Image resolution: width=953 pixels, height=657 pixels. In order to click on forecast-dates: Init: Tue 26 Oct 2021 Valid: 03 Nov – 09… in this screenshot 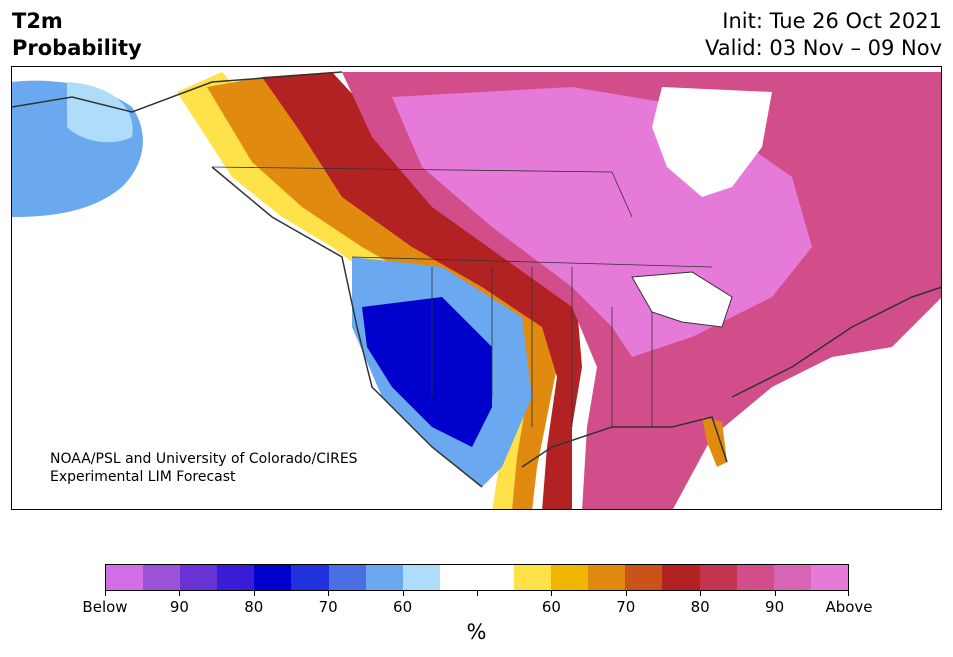, I will do `click(823, 35)`.